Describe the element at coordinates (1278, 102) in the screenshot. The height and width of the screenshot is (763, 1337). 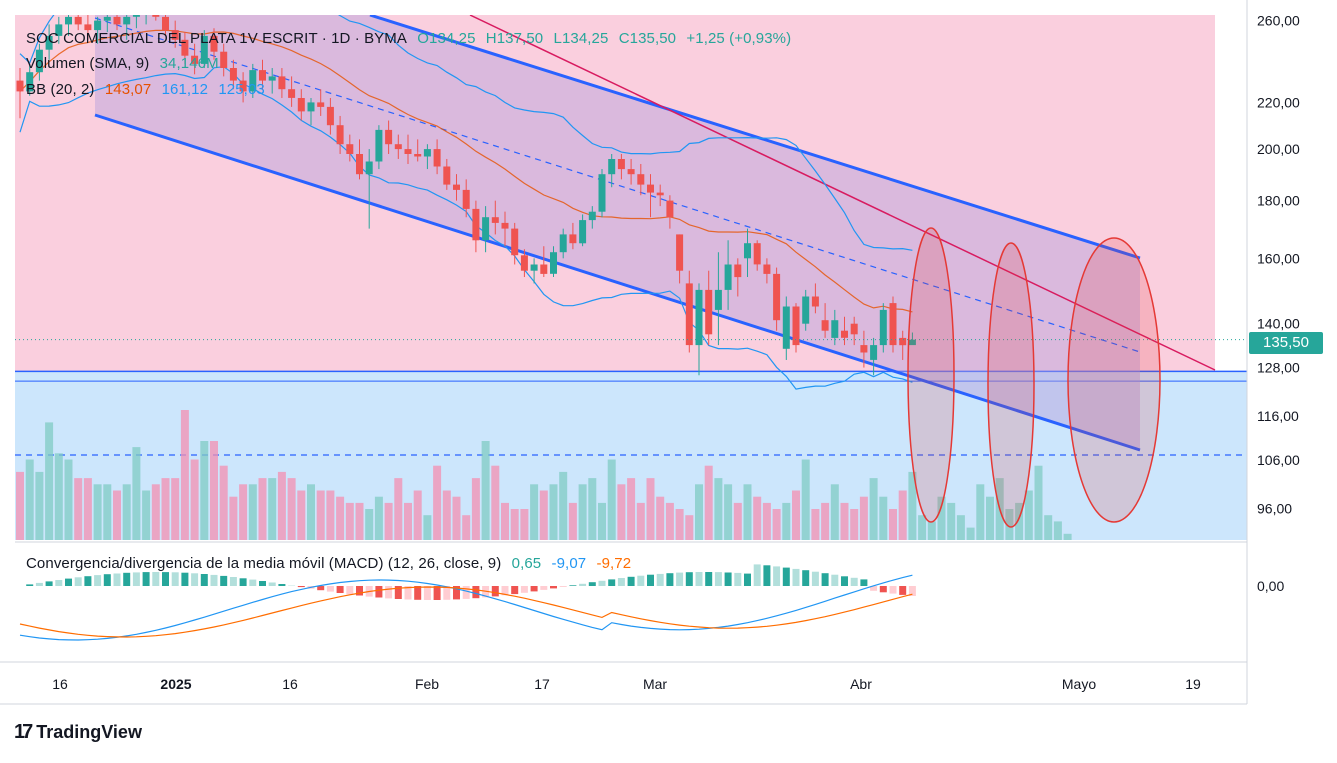
I see `price-tick-label: 220,00` at that location.